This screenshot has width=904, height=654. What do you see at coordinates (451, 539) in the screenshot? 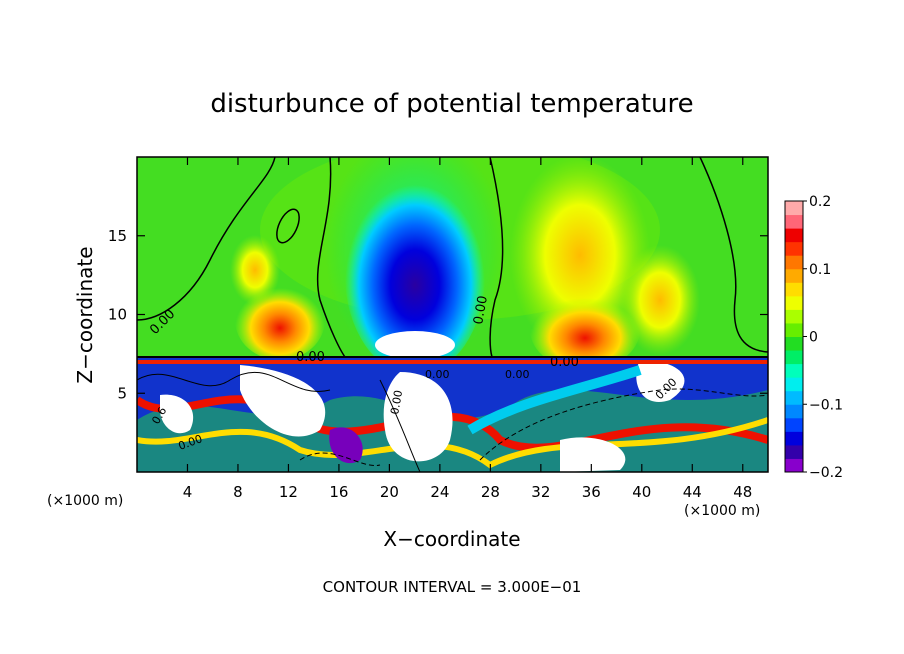
I see `x-axis-label: X−coordinate` at bounding box center [451, 539].